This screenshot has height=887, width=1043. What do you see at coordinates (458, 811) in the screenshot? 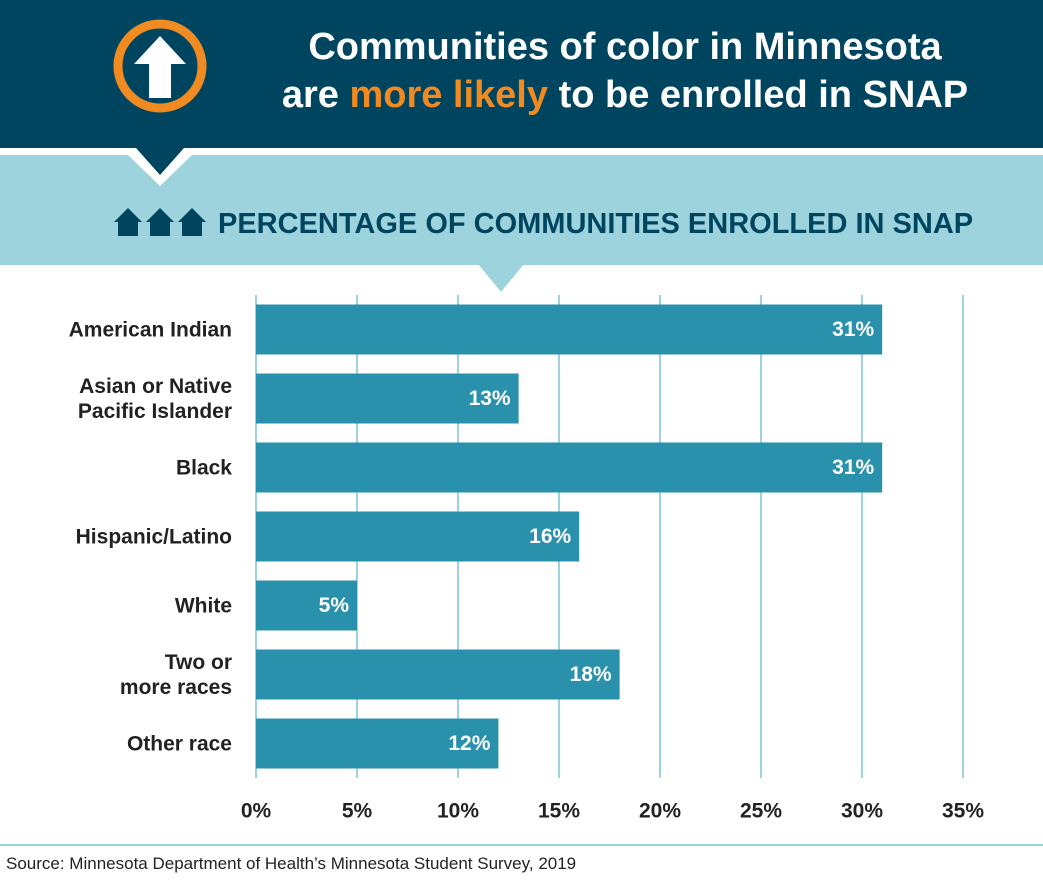
I see `x-tick-label: 10%` at bounding box center [458, 811].